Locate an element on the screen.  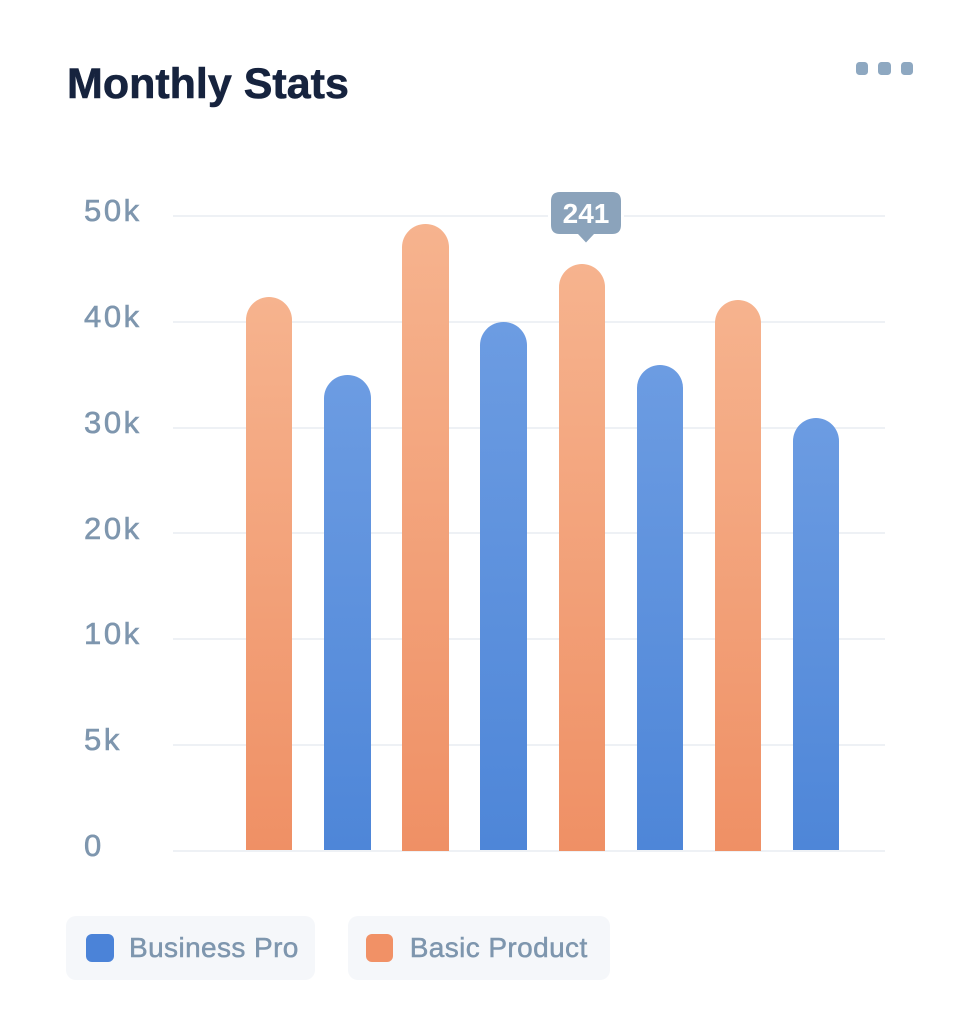
svg-text: 241 is located at coordinates (586, 213).